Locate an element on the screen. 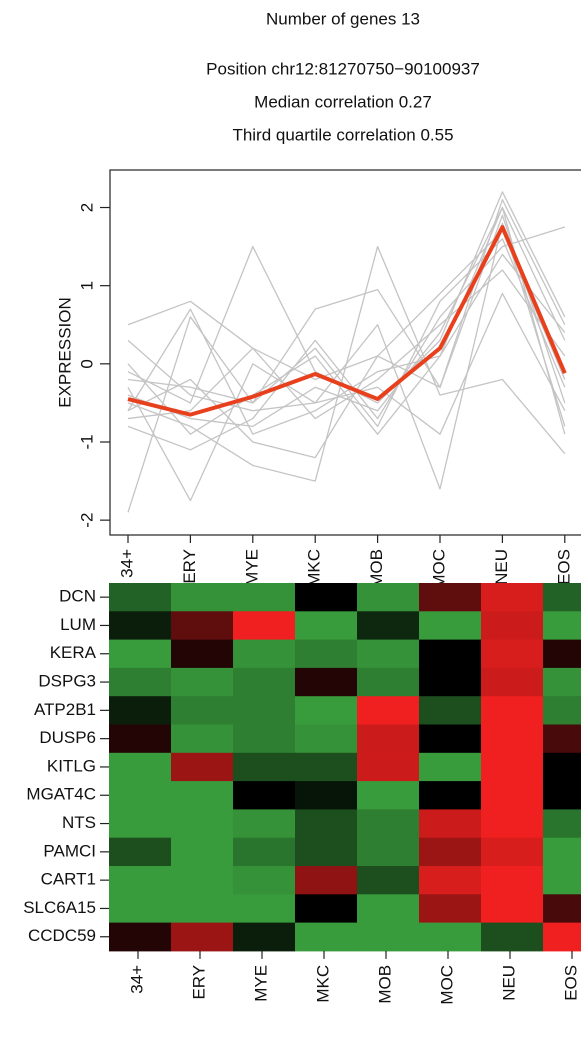 The width and height of the screenshot is (581, 1050). chart-title: Median correlation 0.27 is located at coordinates (343, 101).